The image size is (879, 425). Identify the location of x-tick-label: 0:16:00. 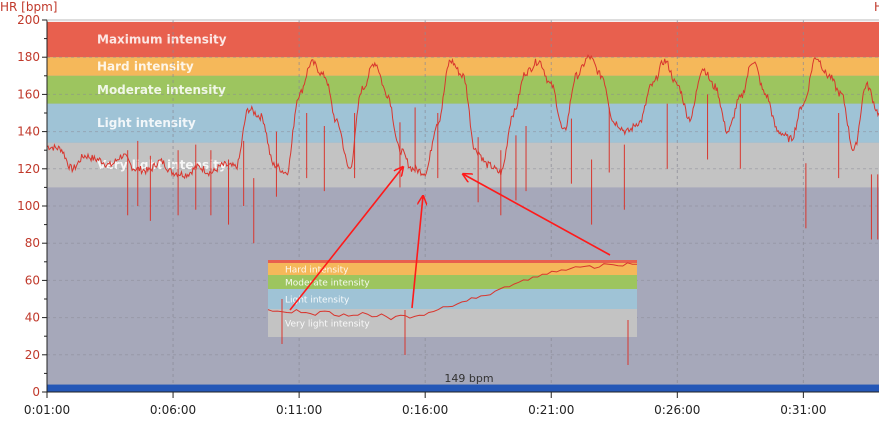
(425, 410).